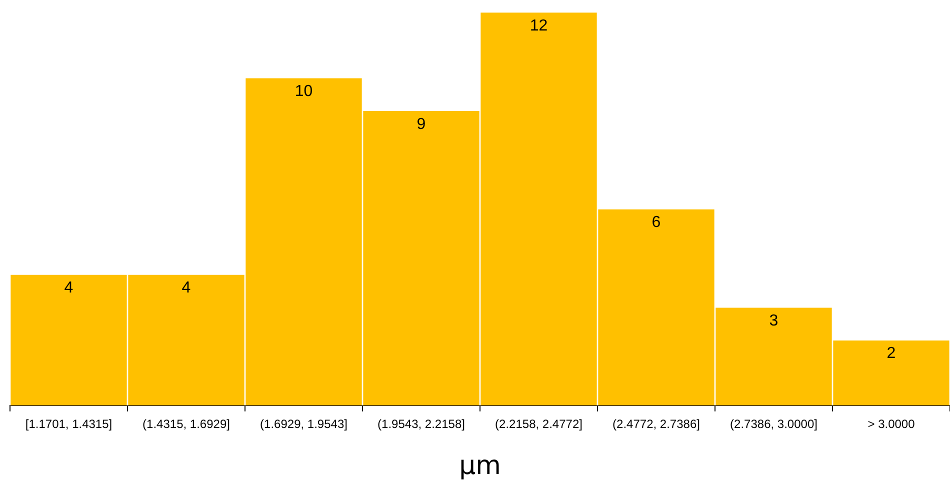 This screenshot has height=487, width=950. What do you see at coordinates (892, 423) in the screenshot?
I see `x-tick-label: > 3.0000` at bounding box center [892, 423].